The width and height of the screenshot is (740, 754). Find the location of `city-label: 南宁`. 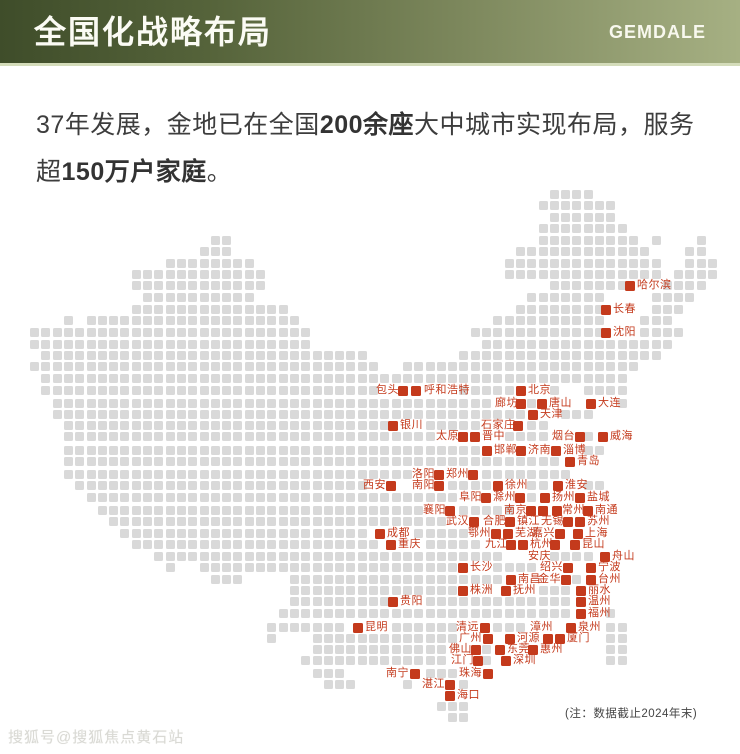

city-label: 南宁 is located at coordinates (397, 673).